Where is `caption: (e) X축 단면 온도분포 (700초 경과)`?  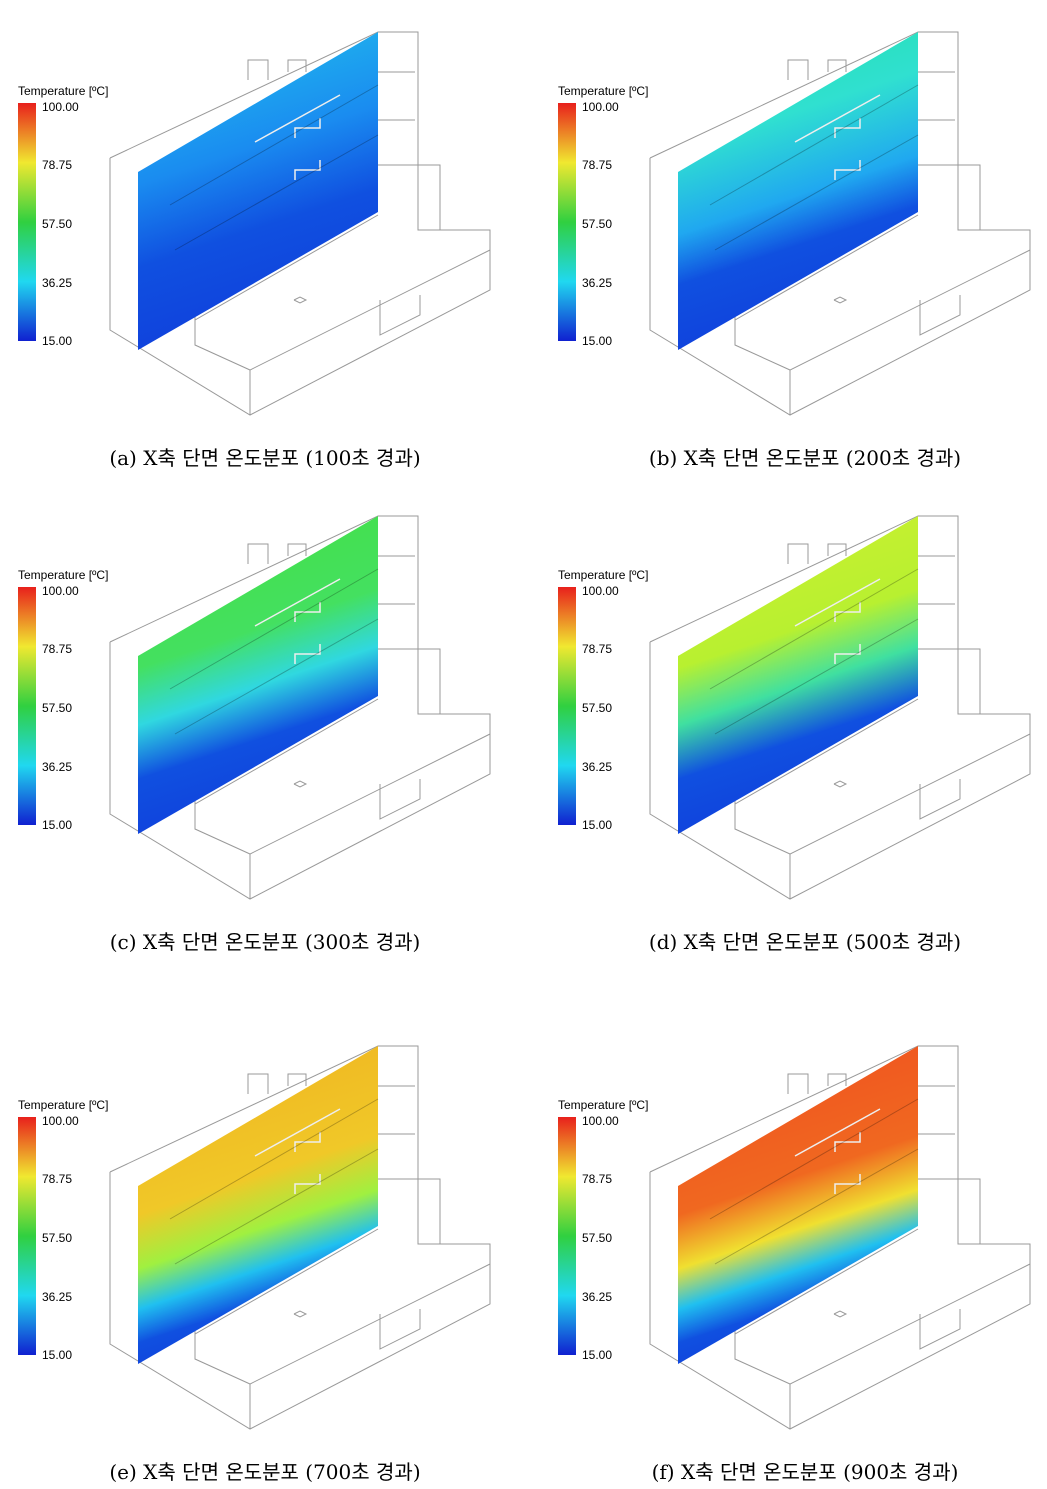
caption: (e) X축 단면 온도분포 (700초 경과) is located at coordinates (264, 1472).